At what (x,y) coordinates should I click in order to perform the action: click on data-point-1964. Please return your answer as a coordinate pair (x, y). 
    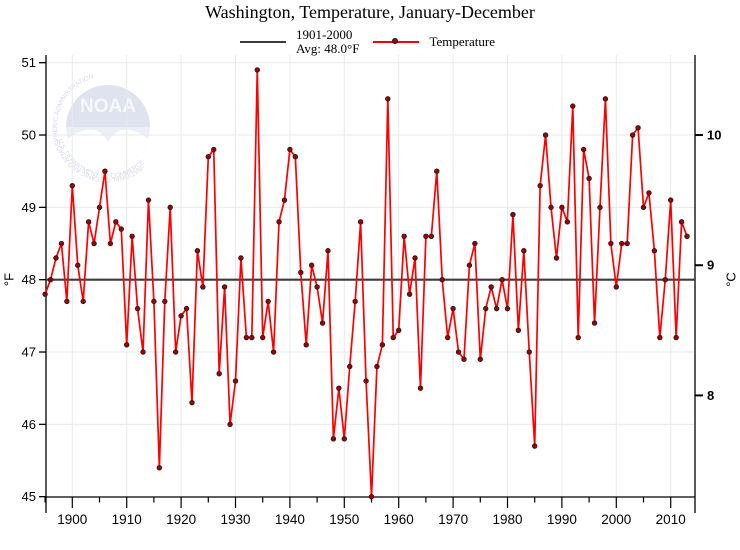
    Looking at the image, I should click on (420, 388).